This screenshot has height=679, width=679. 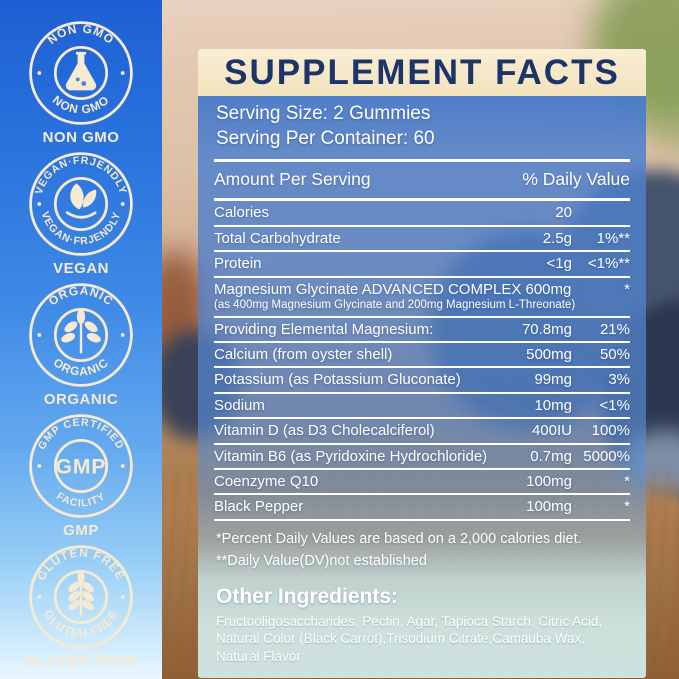 I want to click on badge-non-gmo: NON GMO NON GMO NON GMO, so click(x=81, y=82).